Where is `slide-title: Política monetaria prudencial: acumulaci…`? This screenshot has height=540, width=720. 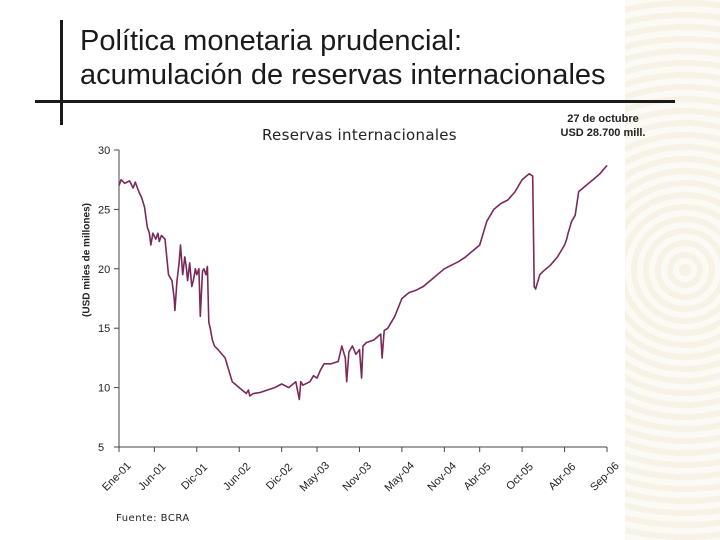
slide-title: Política monetaria prudencial: acumulaci… is located at coordinates (343, 58).